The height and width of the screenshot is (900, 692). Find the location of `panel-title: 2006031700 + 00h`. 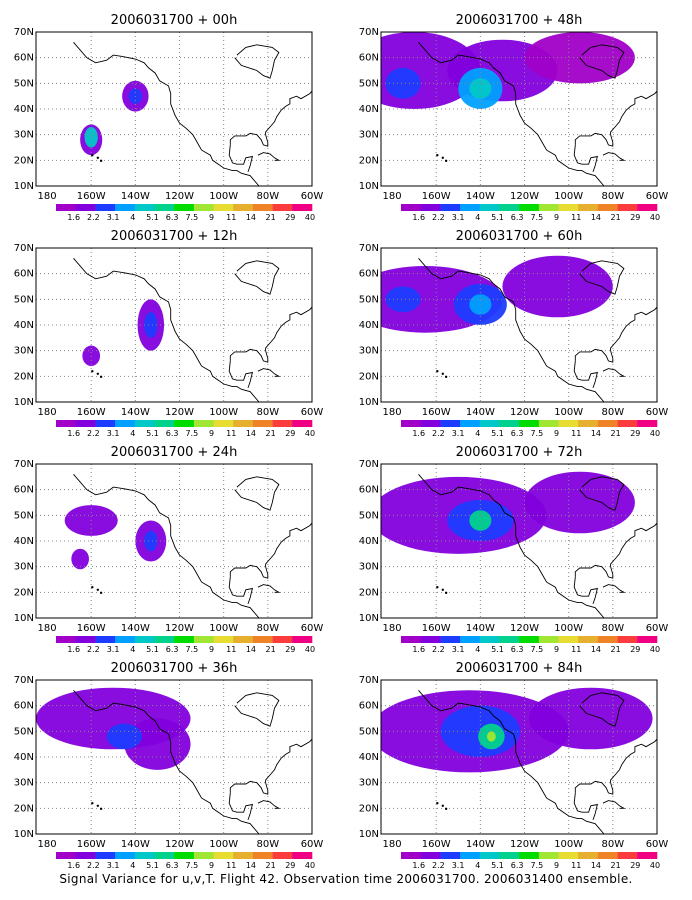

panel-title: 2006031700 + 00h is located at coordinates (174, 20).